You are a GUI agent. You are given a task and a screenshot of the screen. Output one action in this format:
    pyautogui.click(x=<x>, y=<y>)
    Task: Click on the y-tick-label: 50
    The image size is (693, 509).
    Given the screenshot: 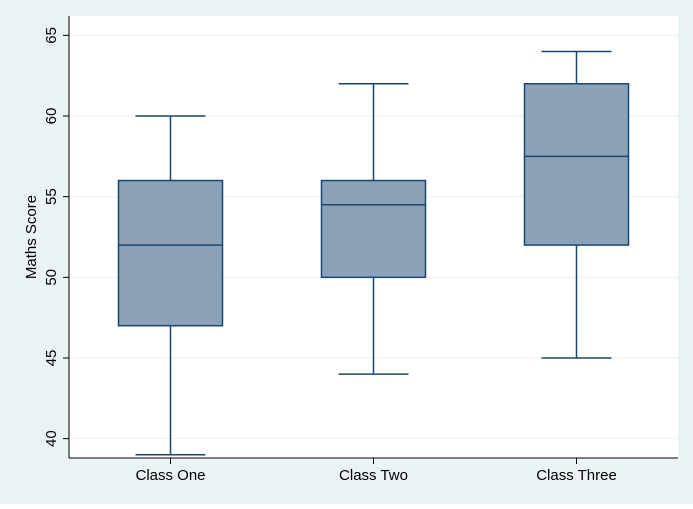 What is the action you would take?
    pyautogui.click(x=51, y=277)
    